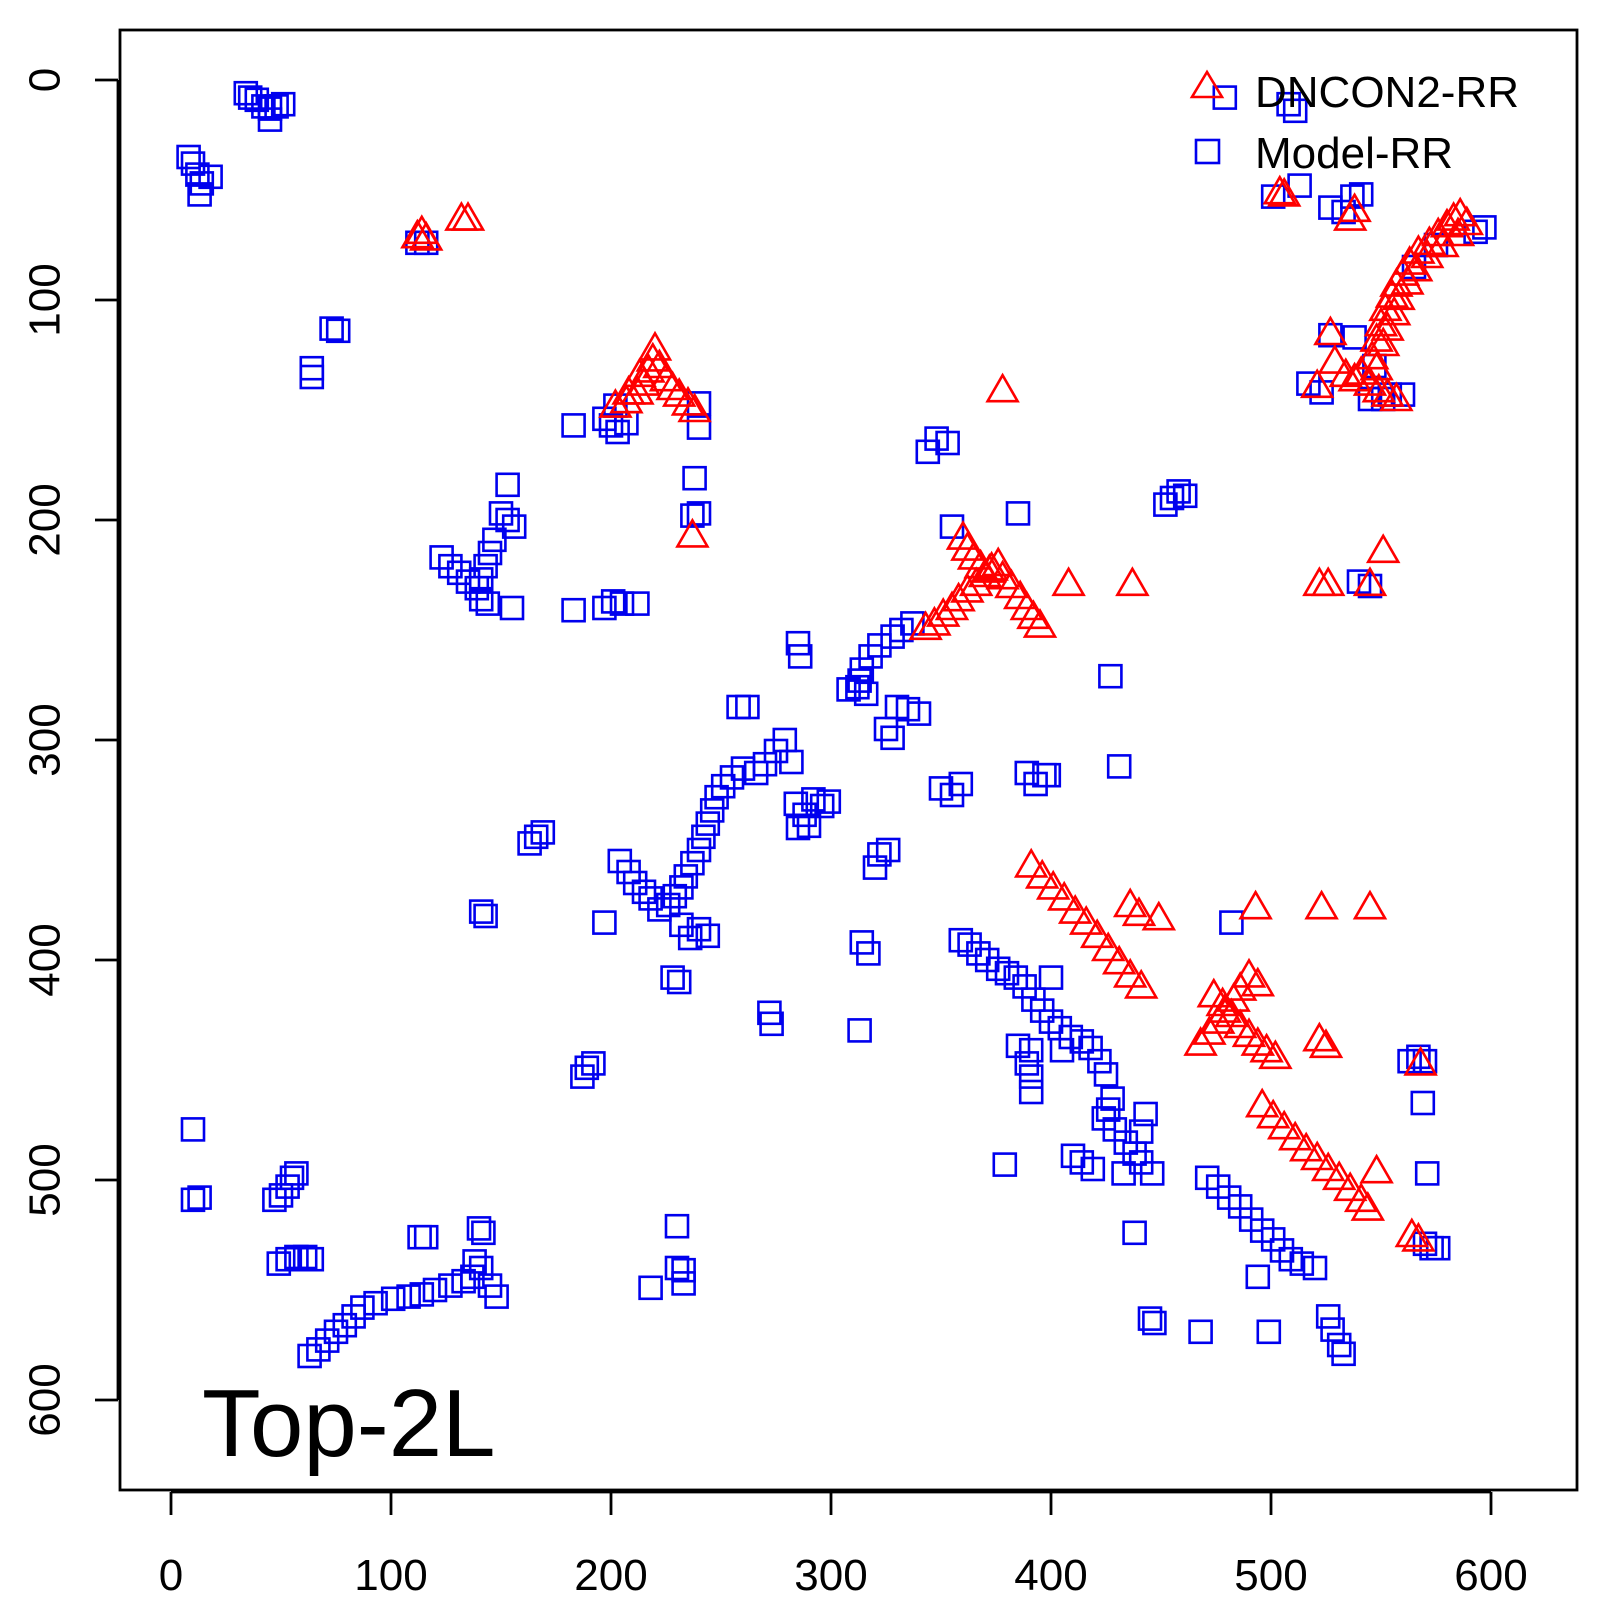 This screenshot has height=1600, width=1600. I want to click on legend-triangle-marker, so click(1207, 84).